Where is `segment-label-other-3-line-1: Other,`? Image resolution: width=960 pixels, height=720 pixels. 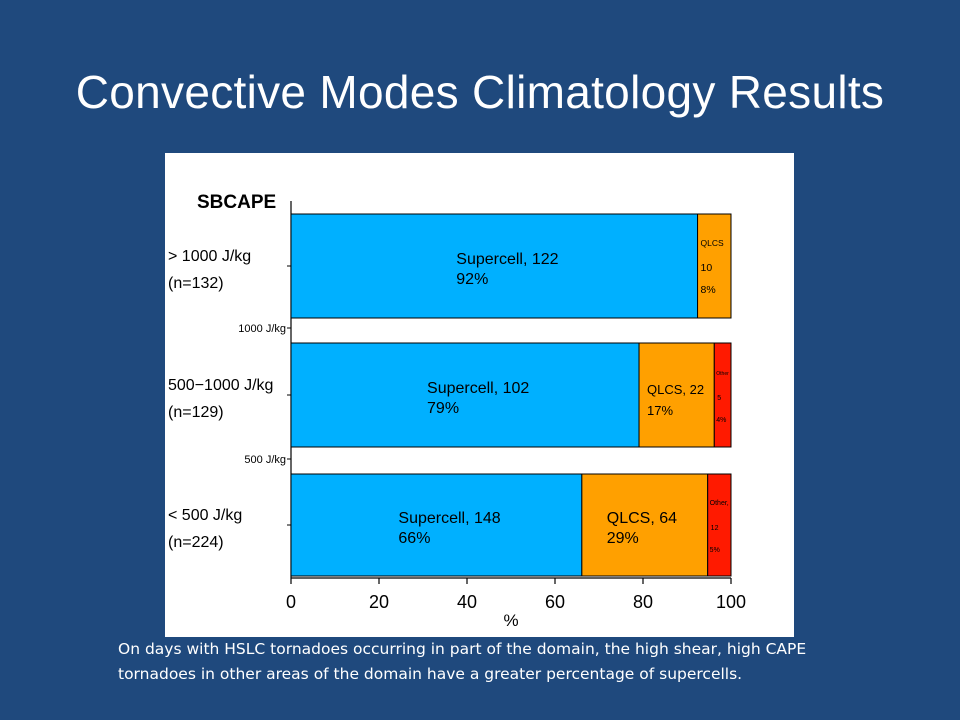
segment-label-other-3-line-1: Other, is located at coordinates (719, 503).